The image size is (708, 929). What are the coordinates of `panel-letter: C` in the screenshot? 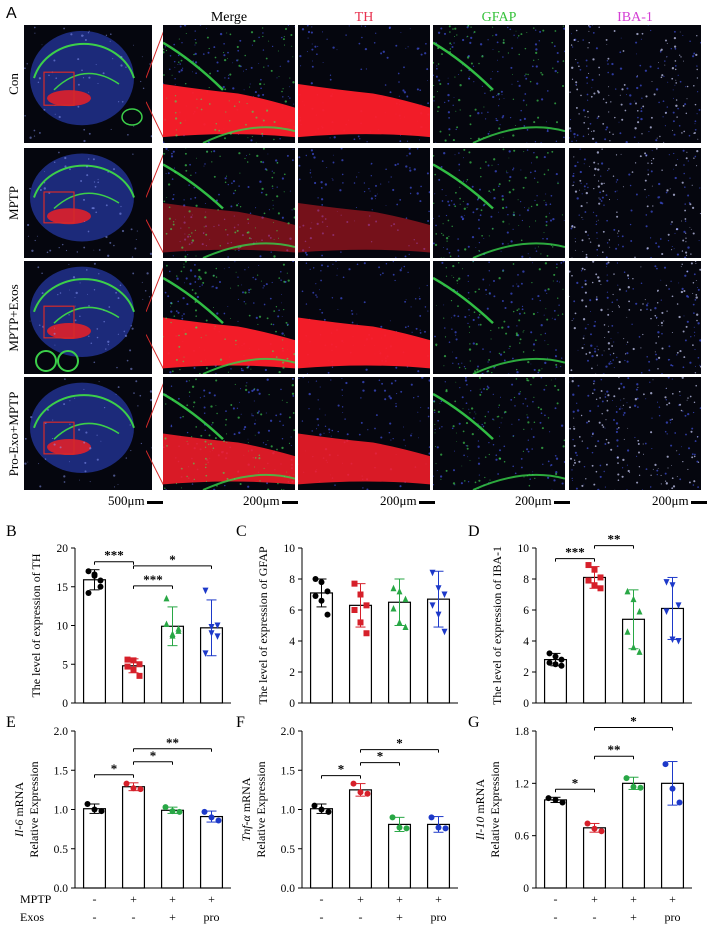 It's located at (241, 531).